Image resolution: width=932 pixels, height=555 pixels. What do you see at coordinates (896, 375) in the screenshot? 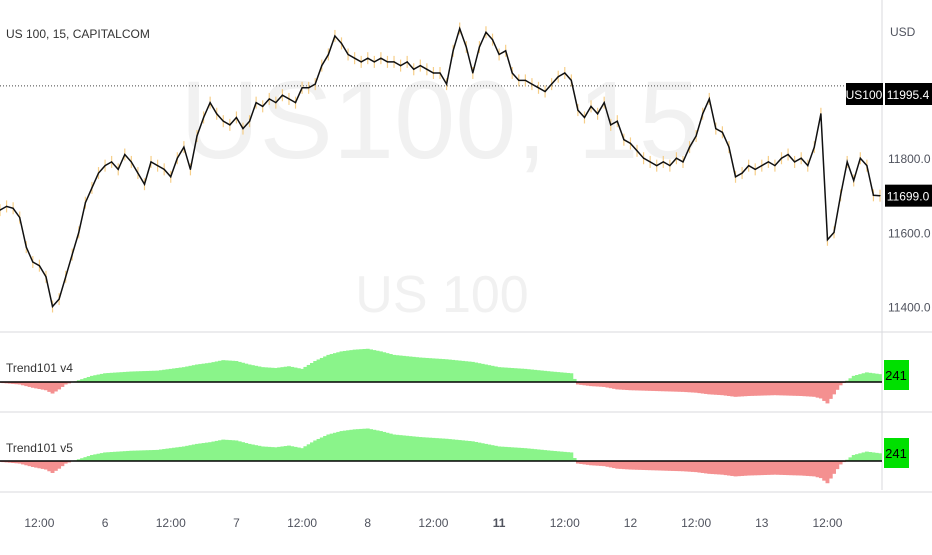
I see `indicator-1-value: 241` at bounding box center [896, 375].